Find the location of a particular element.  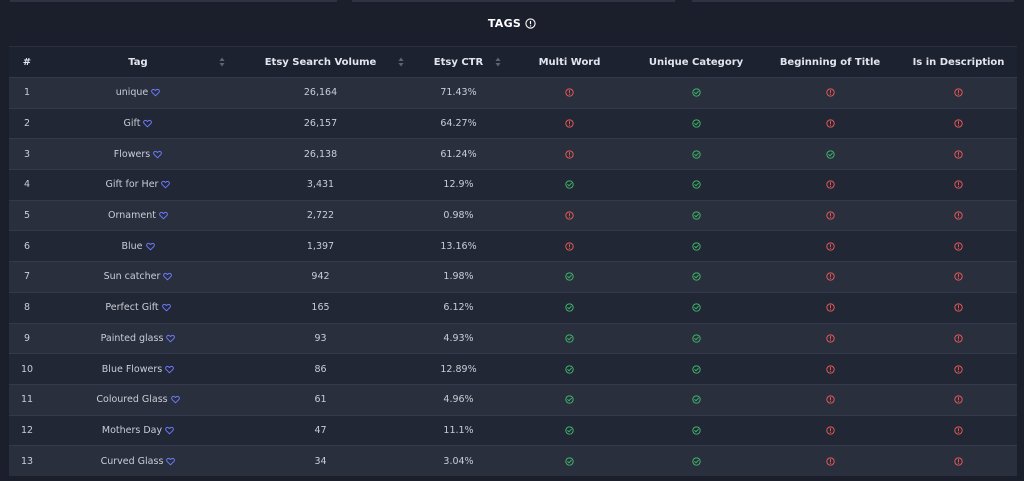

search-volume: 1,397 is located at coordinates (320, 246).